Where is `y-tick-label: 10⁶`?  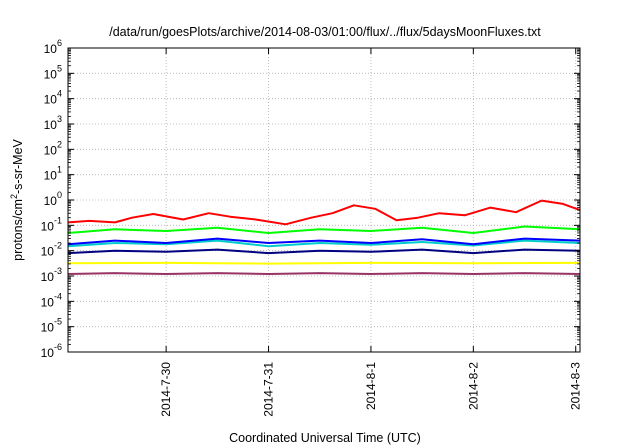
y-tick-label: 10⁶ is located at coordinates (53, 47).